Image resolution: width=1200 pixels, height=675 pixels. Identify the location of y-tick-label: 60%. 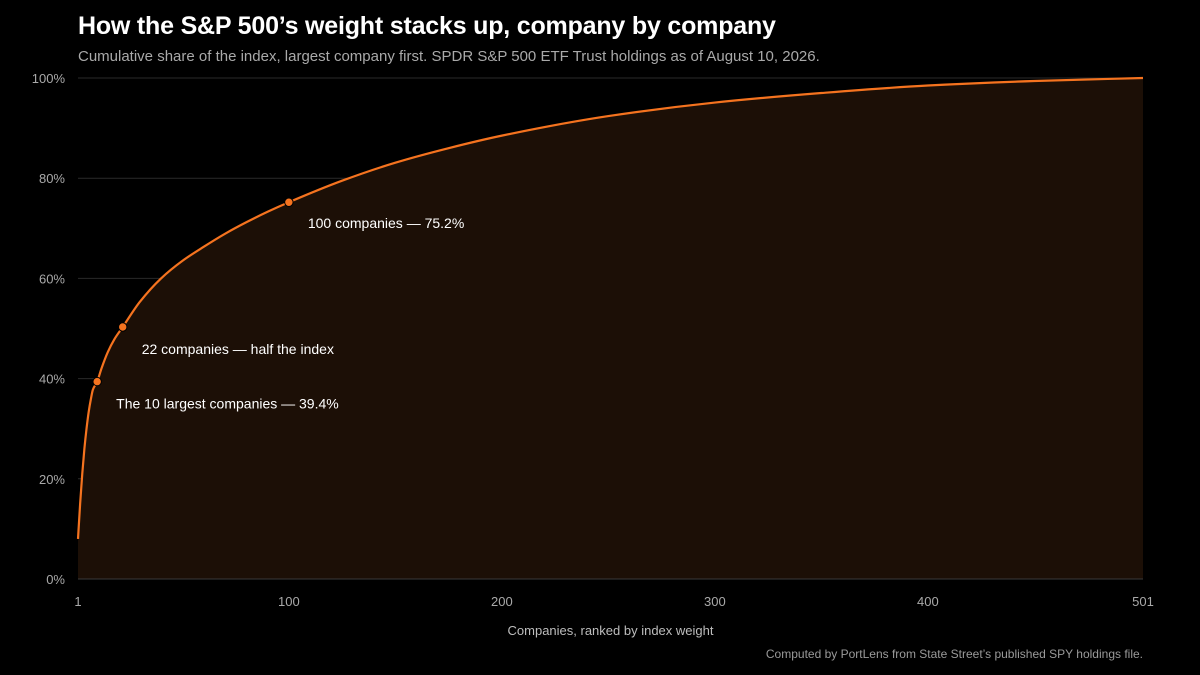
(52, 278).